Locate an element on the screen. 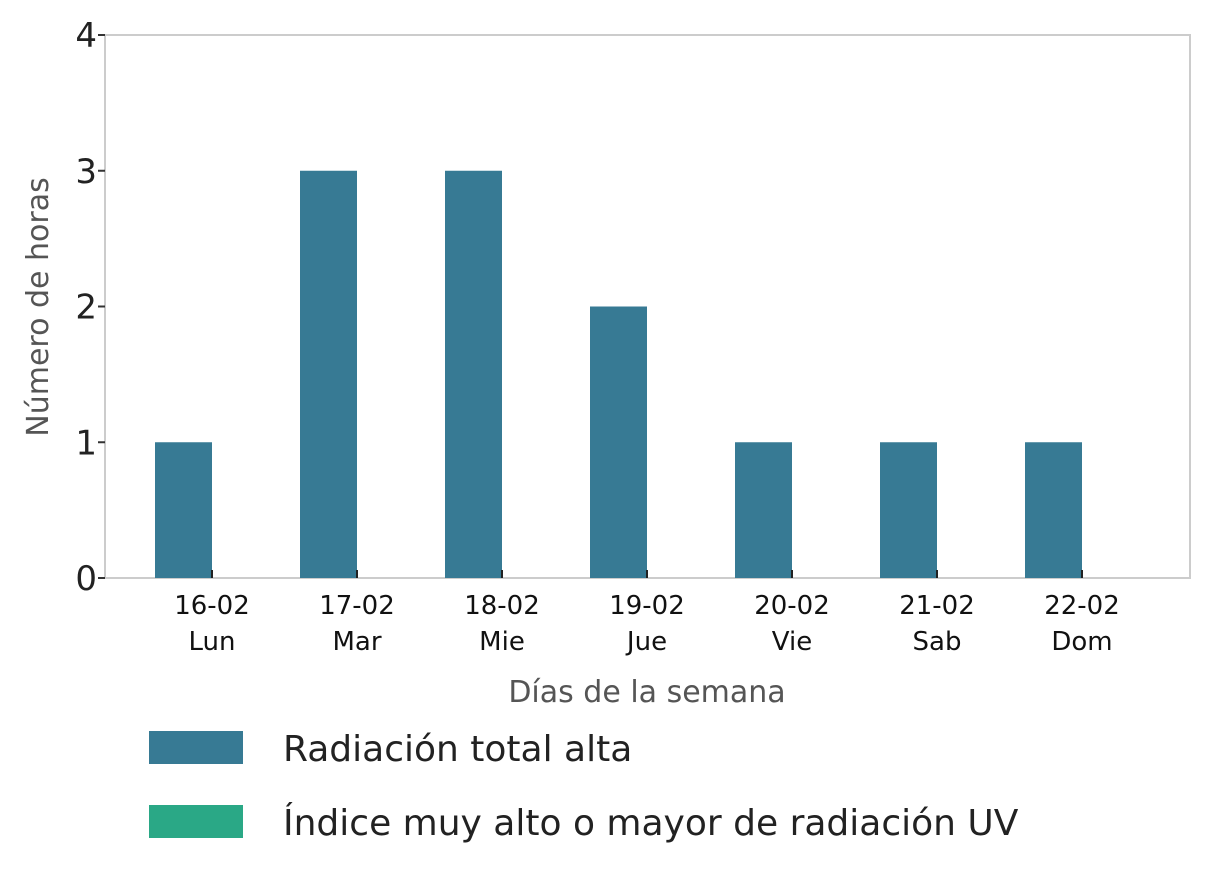 The height and width of the screenshot is (890, 1209). y-tick-label: 3 is located at coordinates (86, 172).